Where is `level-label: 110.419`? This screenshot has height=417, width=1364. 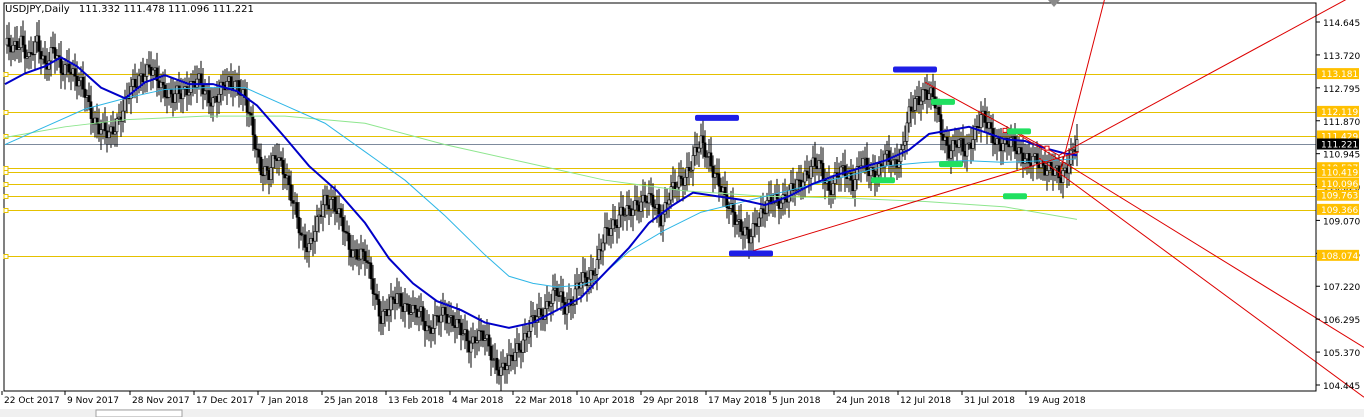 level-label: 110.419 is located at coordinates (1339, 173).